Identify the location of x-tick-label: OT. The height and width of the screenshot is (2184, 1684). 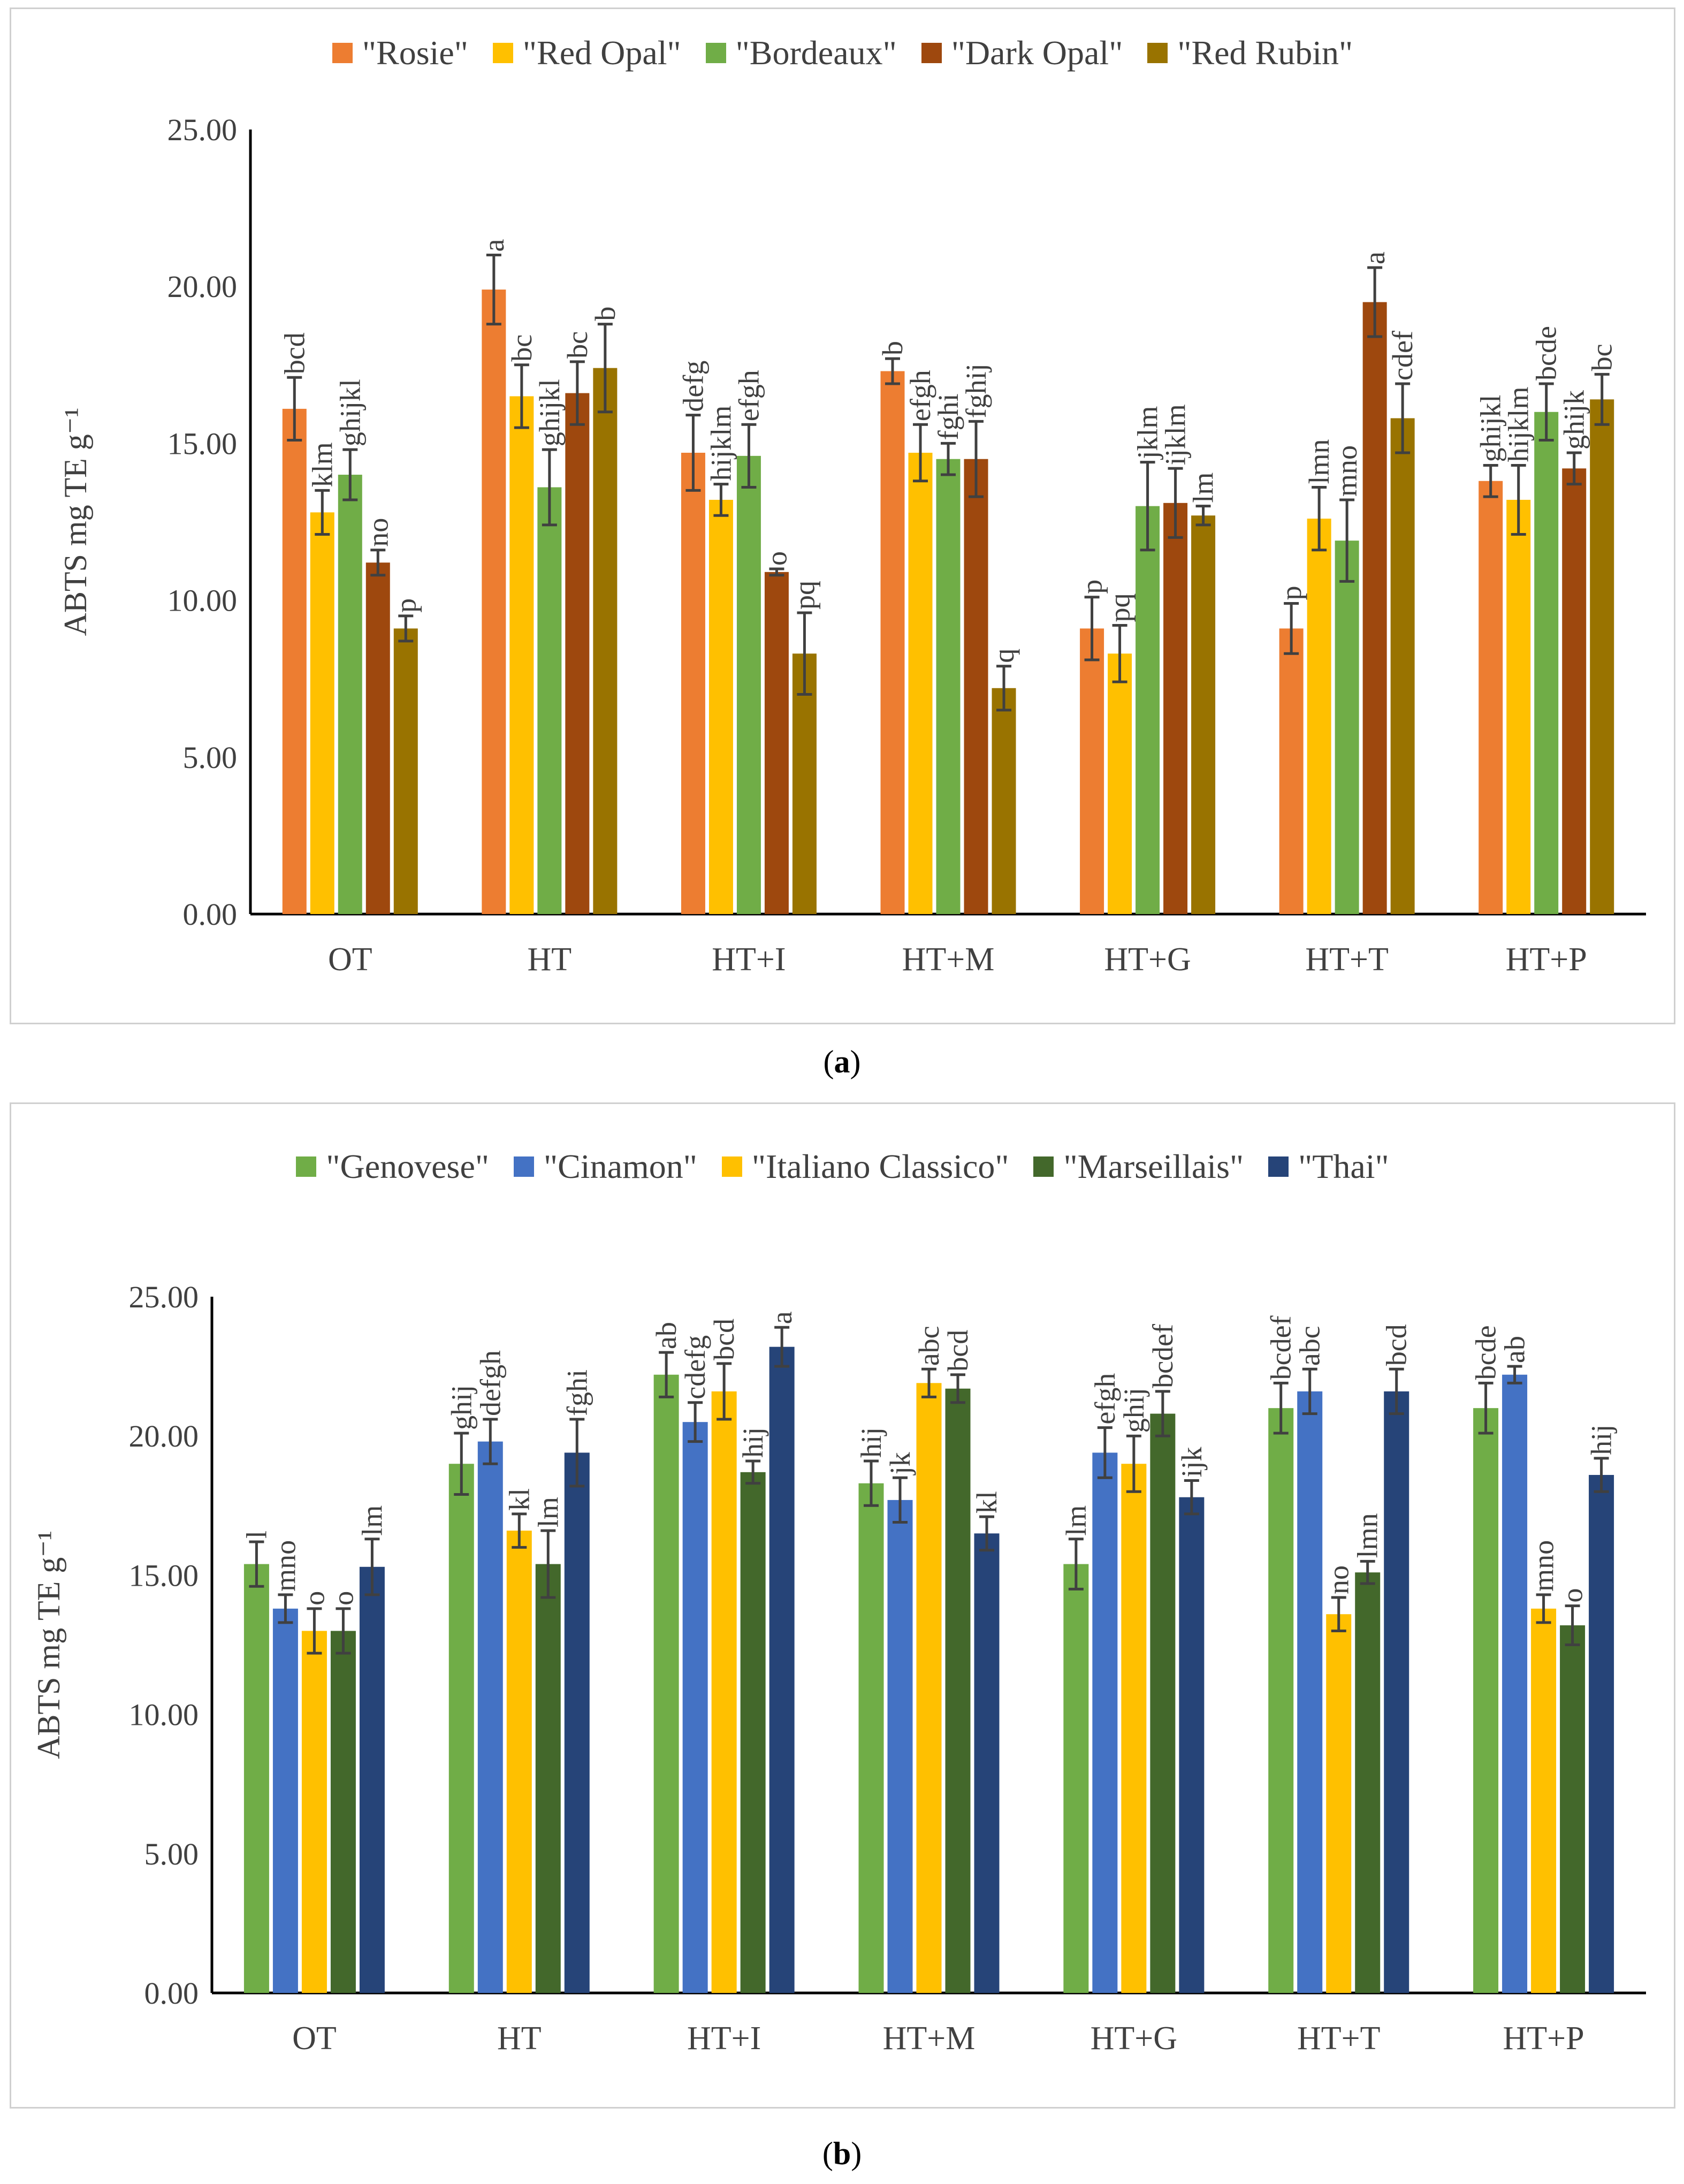
(350, 959).